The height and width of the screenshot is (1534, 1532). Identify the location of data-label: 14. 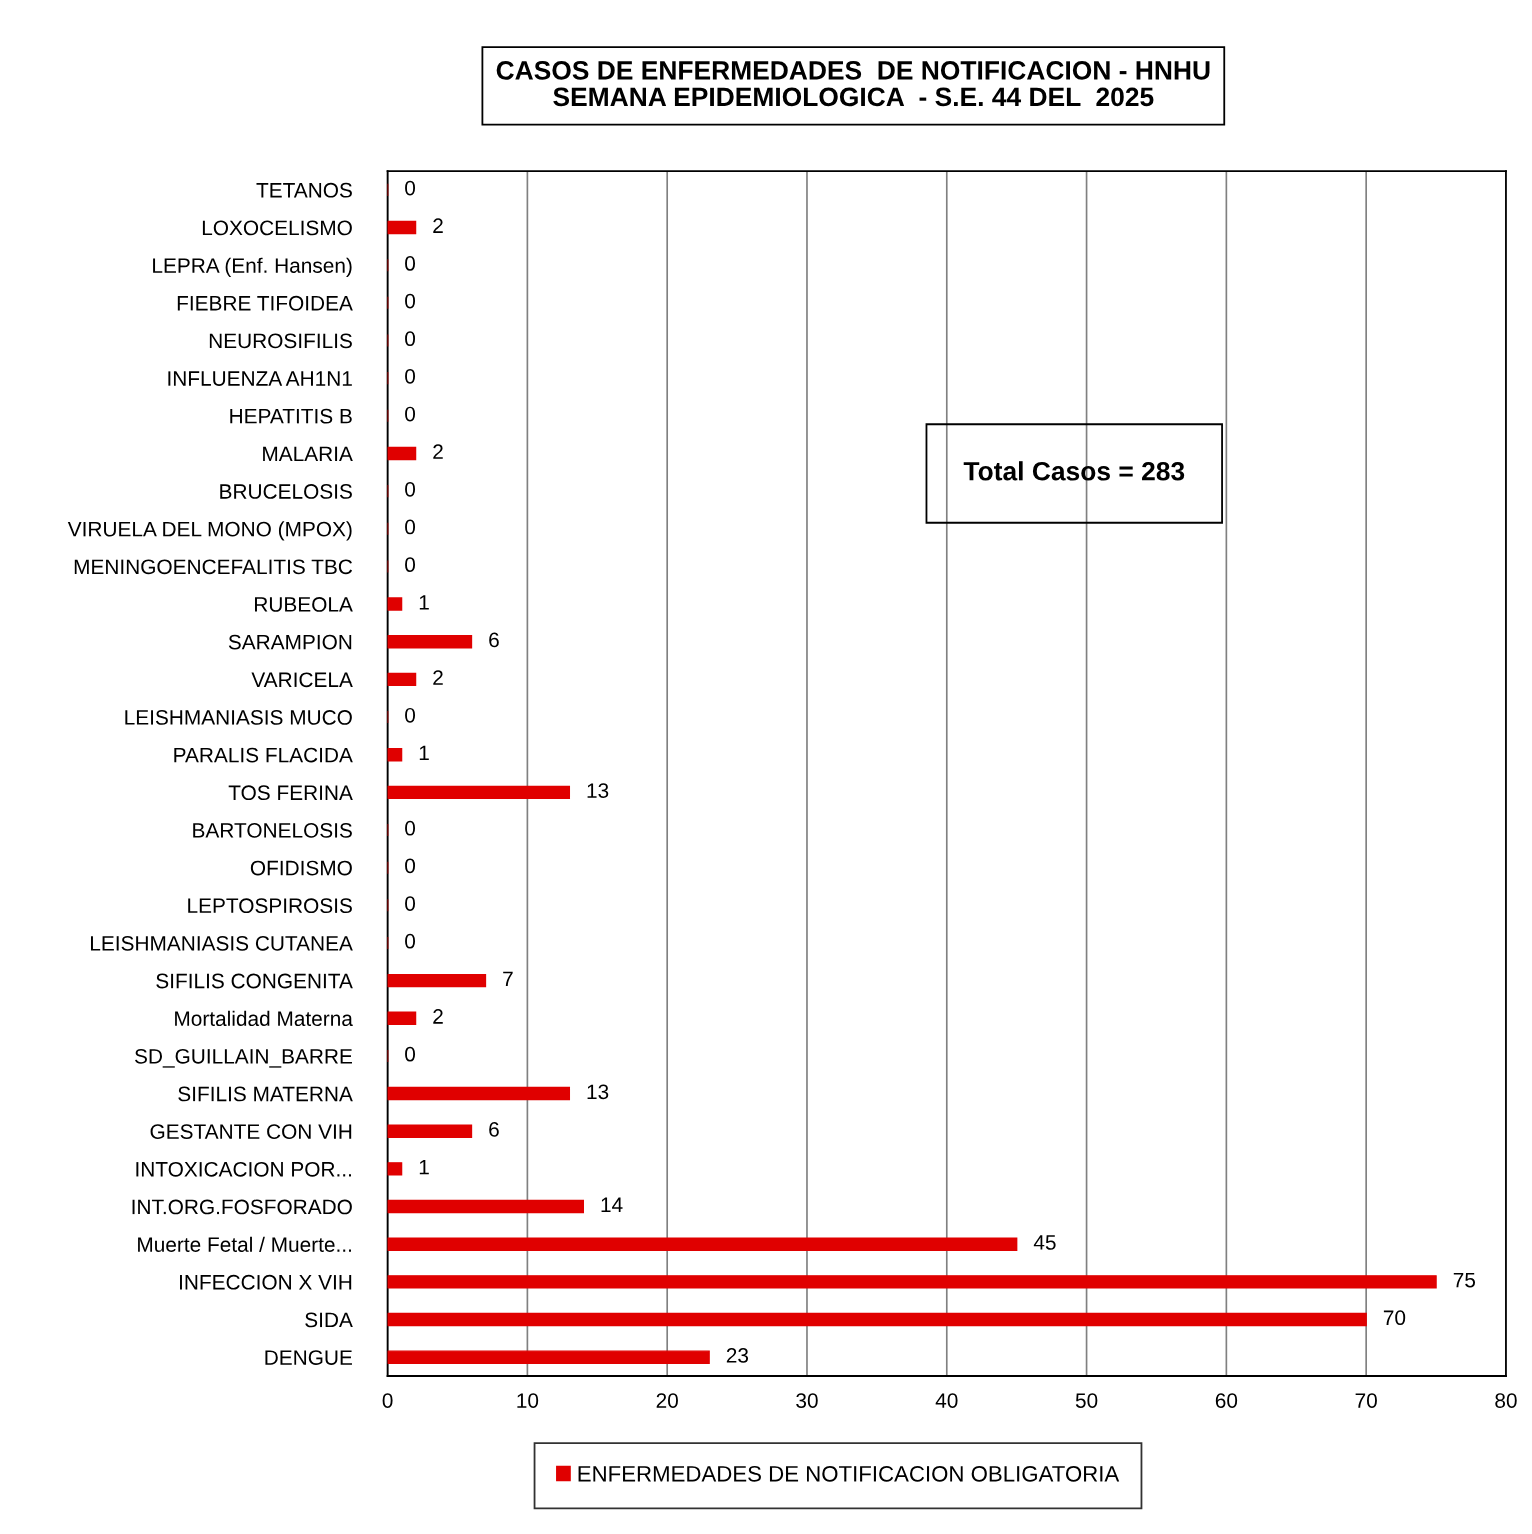
(612, 1204).